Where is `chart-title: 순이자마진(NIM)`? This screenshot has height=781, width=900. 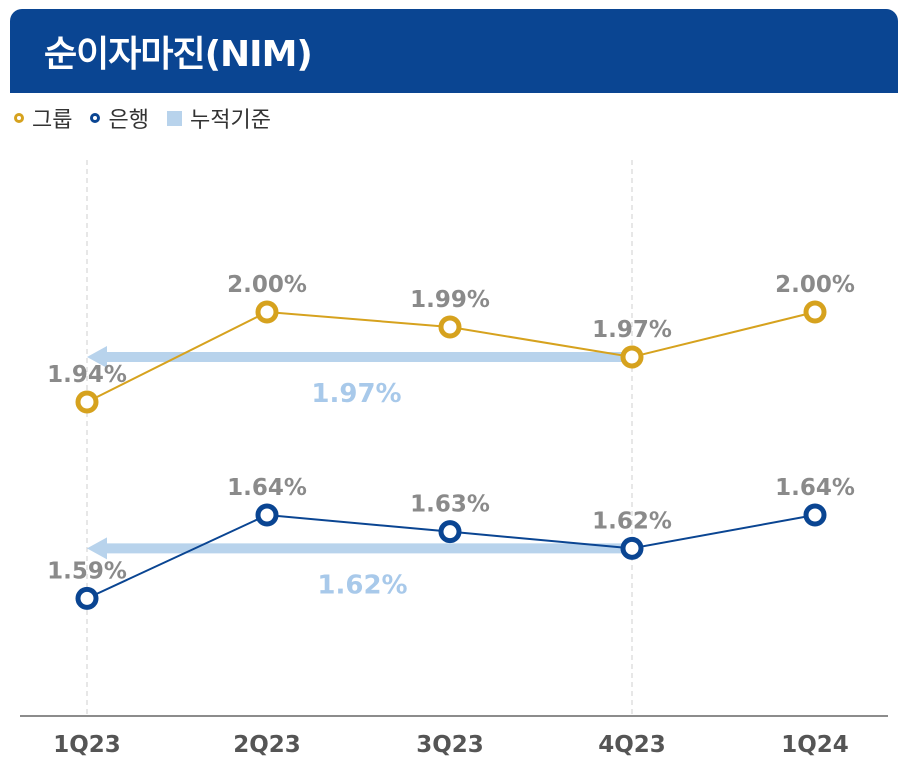 chart-title: 순이자마진(NIM) is located at coordinates (178, 54).